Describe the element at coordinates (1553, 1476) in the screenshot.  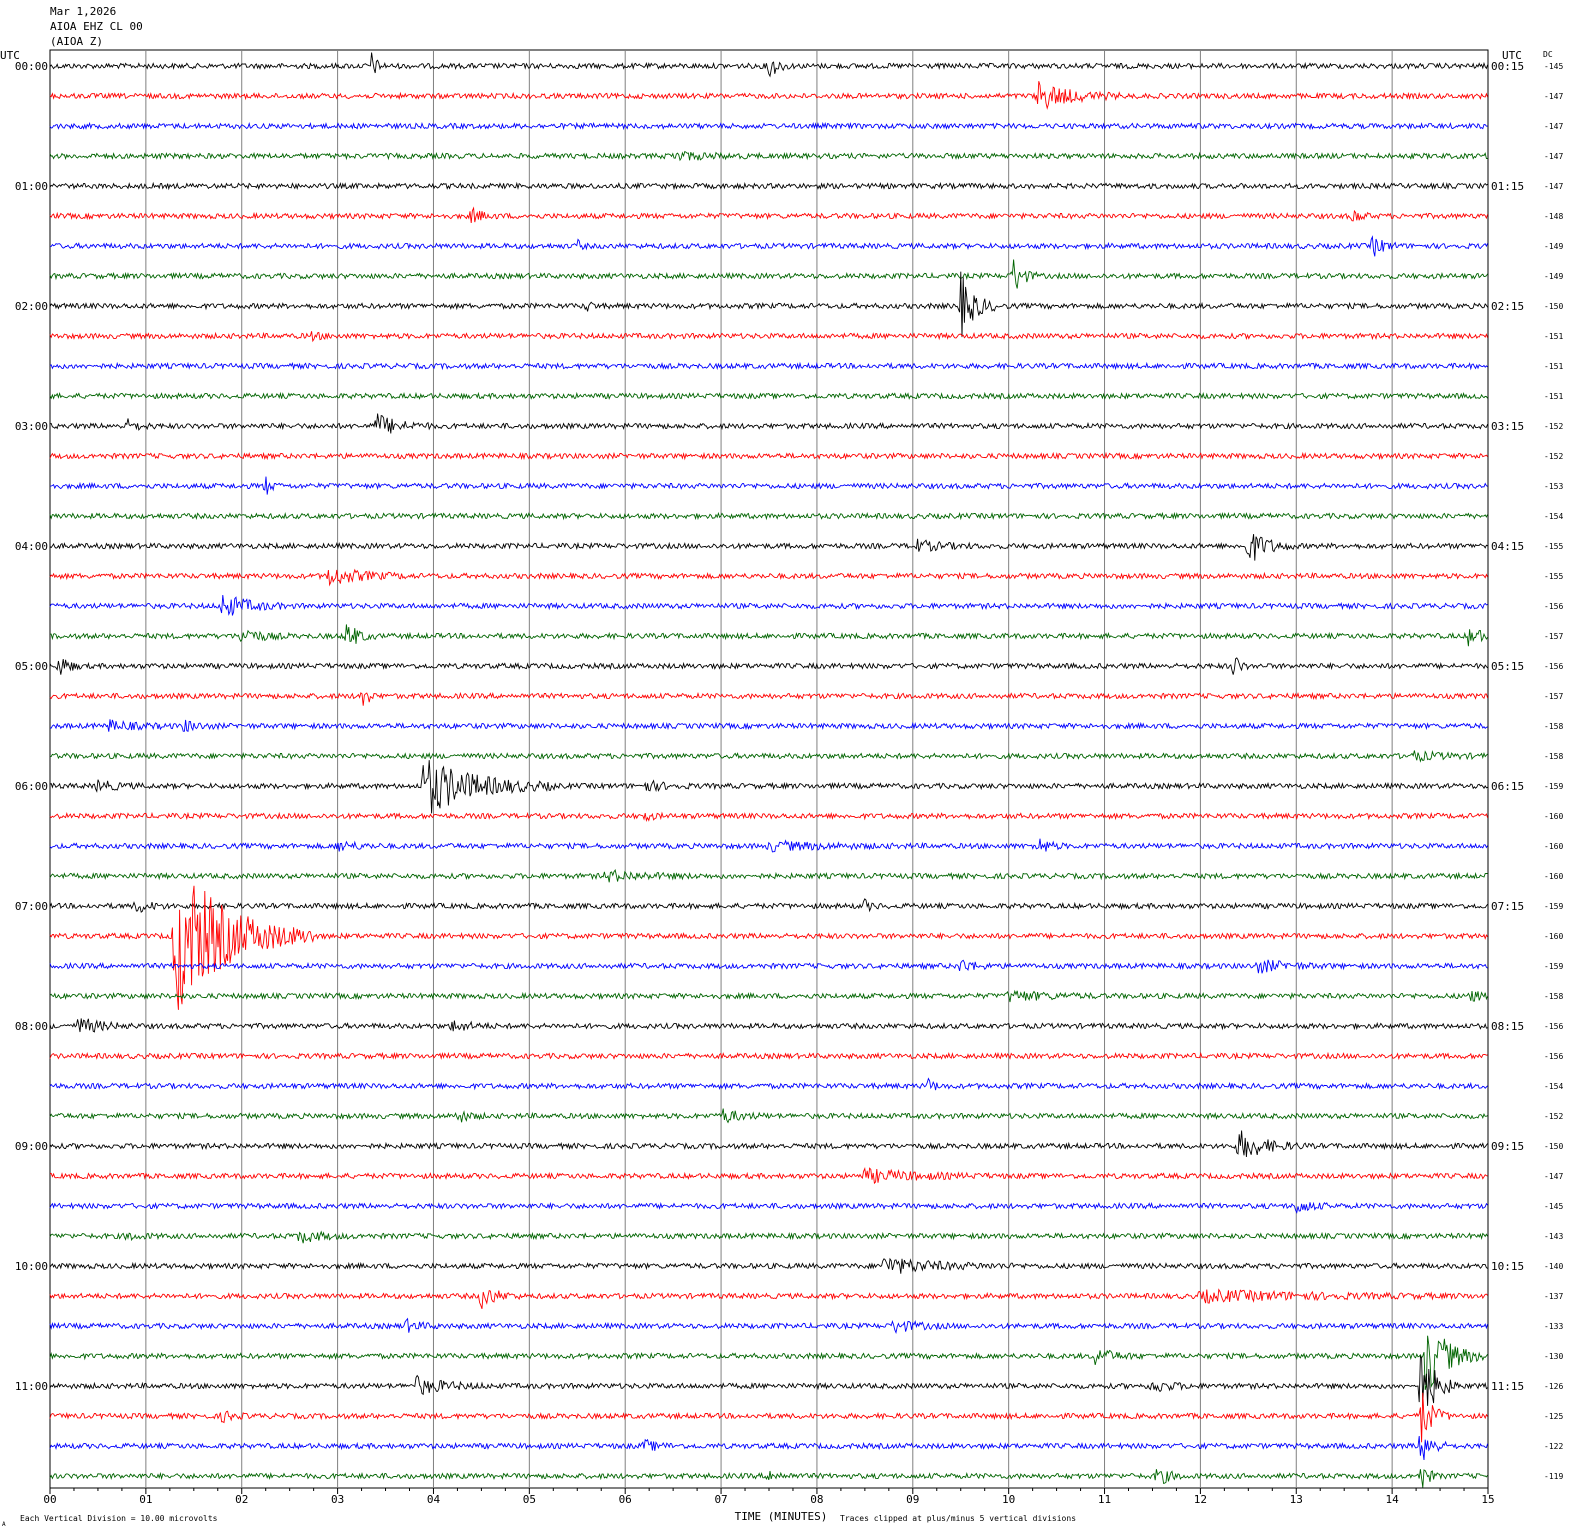
I see `dc-offset-label: -119` at that location.